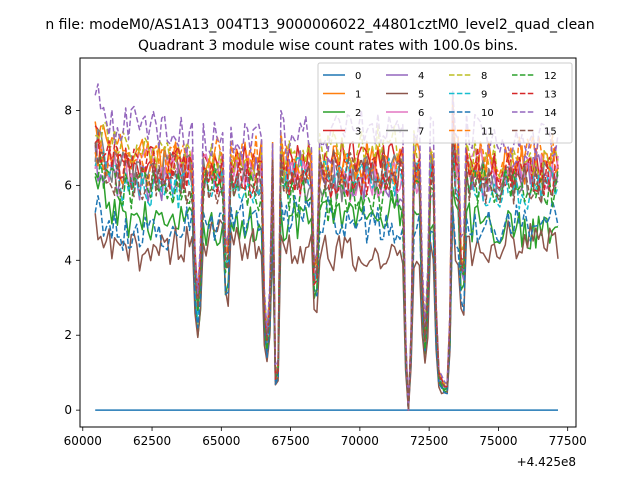  What do you see at coordinates (68, 110) in the screenshot?
I see `y-tick-label: 8` at bounding box center [68, 110].